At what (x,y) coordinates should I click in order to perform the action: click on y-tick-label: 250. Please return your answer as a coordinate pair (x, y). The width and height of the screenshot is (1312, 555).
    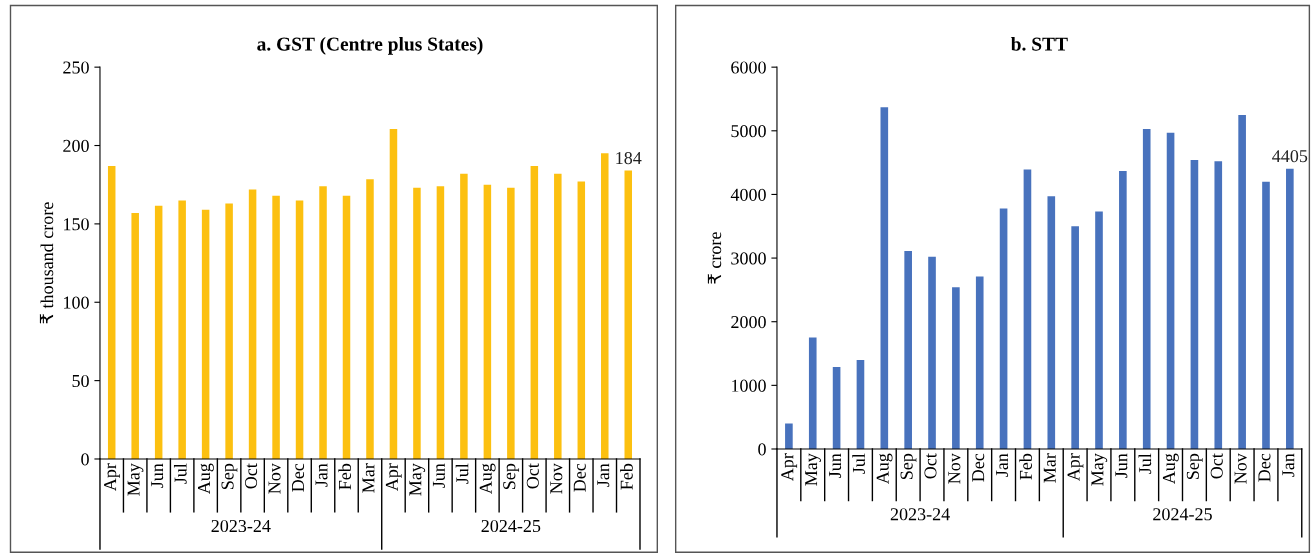
    Looking at the image, I should click on (76, 67).